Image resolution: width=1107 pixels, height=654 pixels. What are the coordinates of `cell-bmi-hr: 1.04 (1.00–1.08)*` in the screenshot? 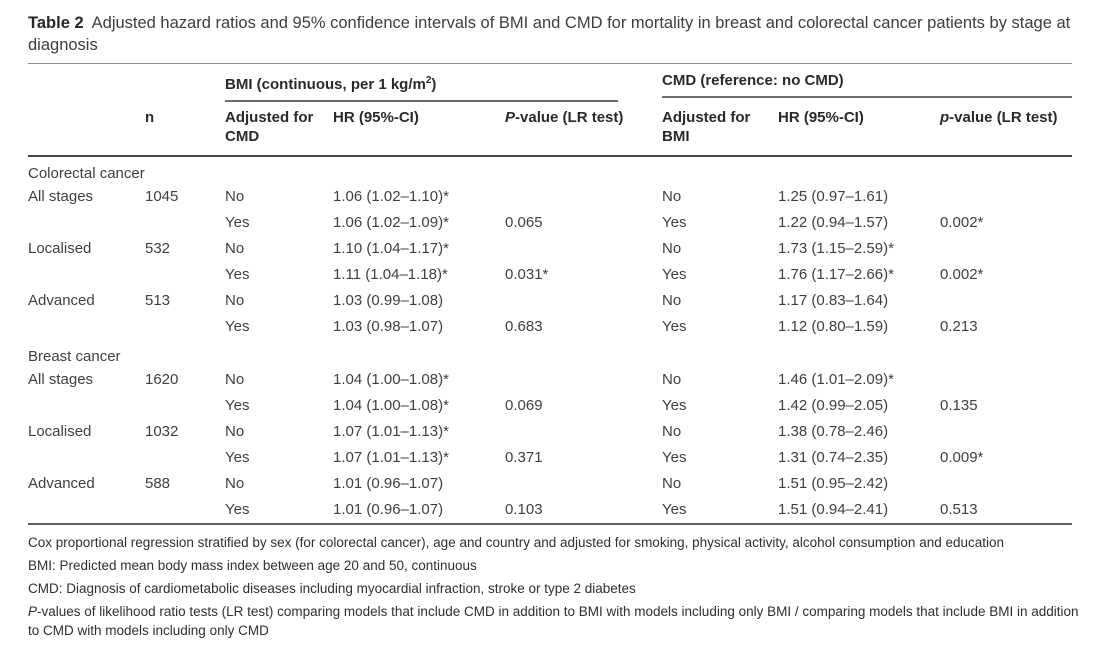 It's located at (391, 405).